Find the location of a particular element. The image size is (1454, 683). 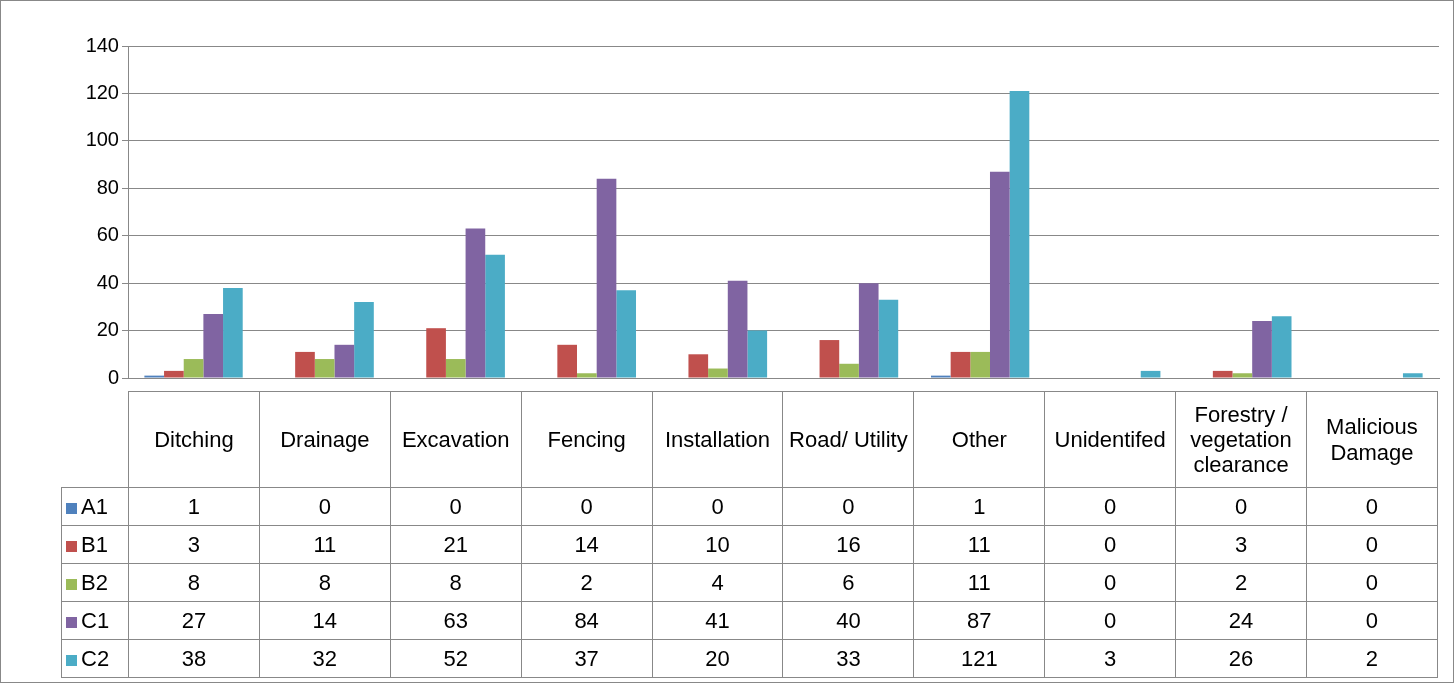

data-label: 84 is located at coordinates (587, 620).